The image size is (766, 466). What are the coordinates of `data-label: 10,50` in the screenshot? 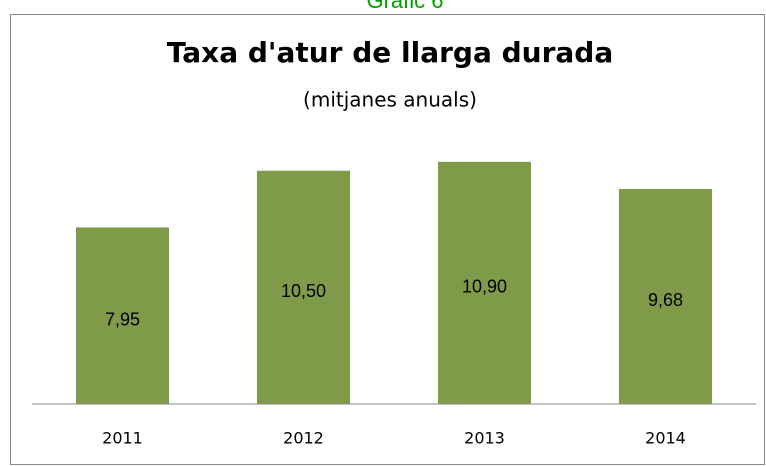 It's located at (303, 291).